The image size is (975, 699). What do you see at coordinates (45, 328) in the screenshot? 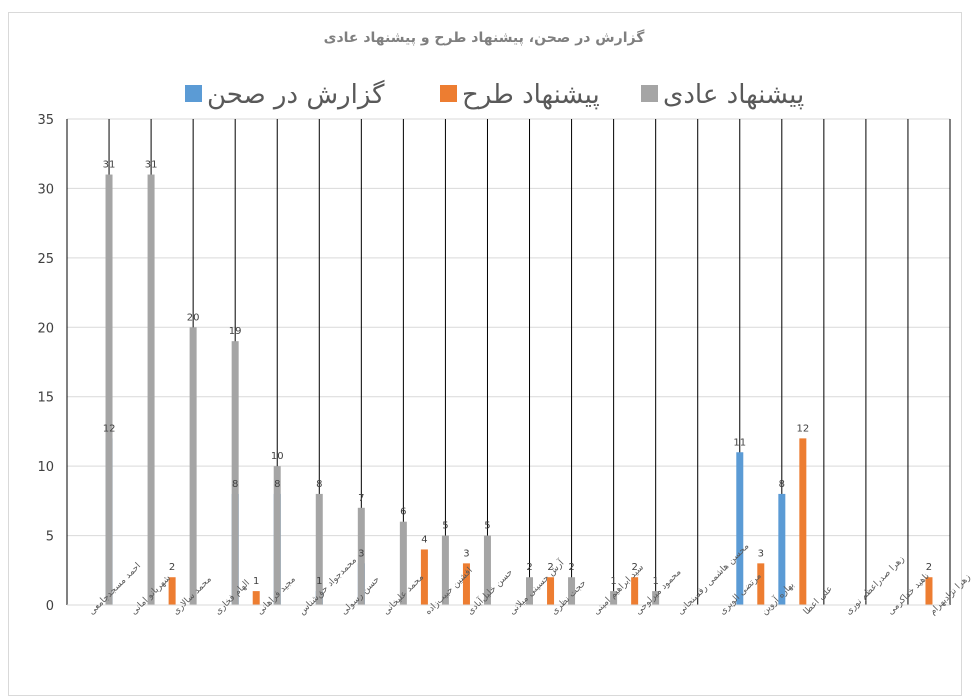
I see `y-tick-label: 20` at bounding box center [45, 328].